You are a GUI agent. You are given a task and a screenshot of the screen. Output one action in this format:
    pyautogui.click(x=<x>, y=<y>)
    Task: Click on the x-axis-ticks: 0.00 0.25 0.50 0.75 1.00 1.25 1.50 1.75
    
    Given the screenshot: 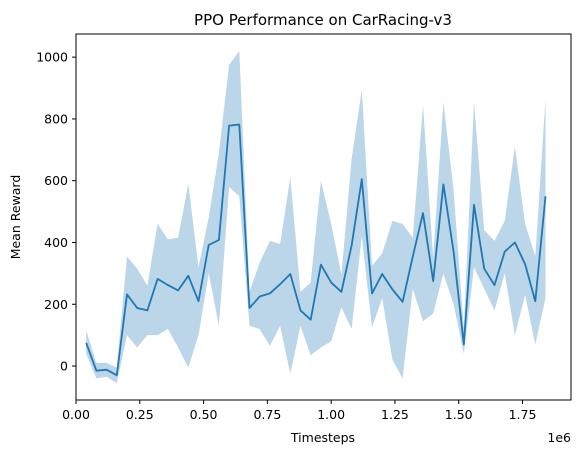 What is the action you would take?
    pyautogui.click(x=299, y=411)
    